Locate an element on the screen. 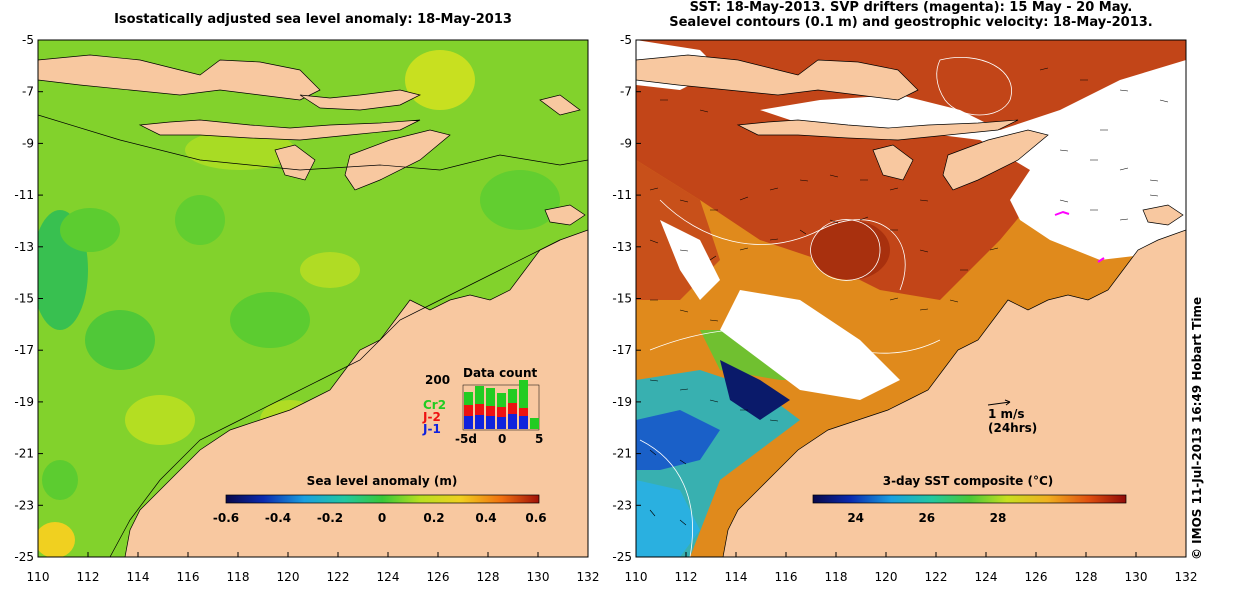 The height and width of the screenshot is (590, 1250). left-y-tick-label: -21 is located at coordinates (24, 454).